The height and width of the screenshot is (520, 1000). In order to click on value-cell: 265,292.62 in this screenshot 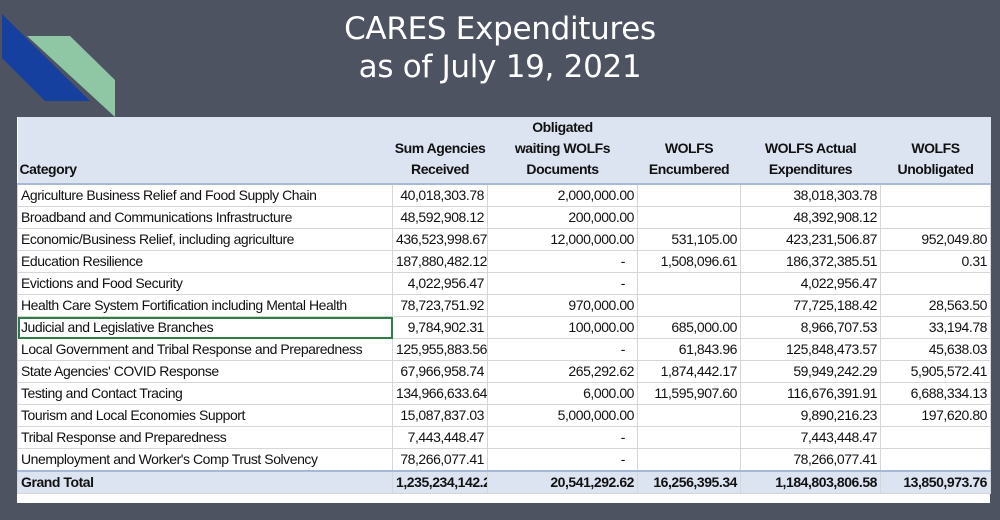, I will do `click(562, 371)`.